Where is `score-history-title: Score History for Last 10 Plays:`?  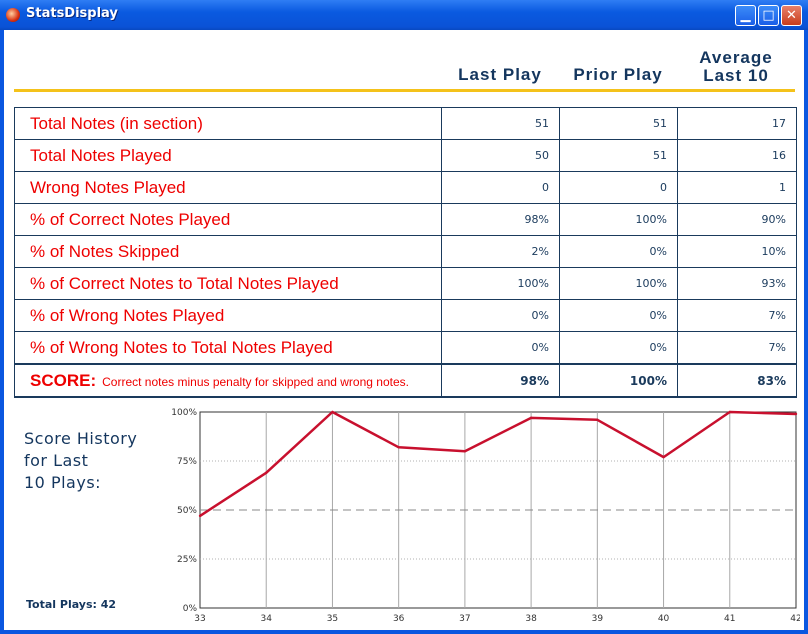
score-history-title: Score History for Last 10 Plays: is located at coordinates (99, 461).